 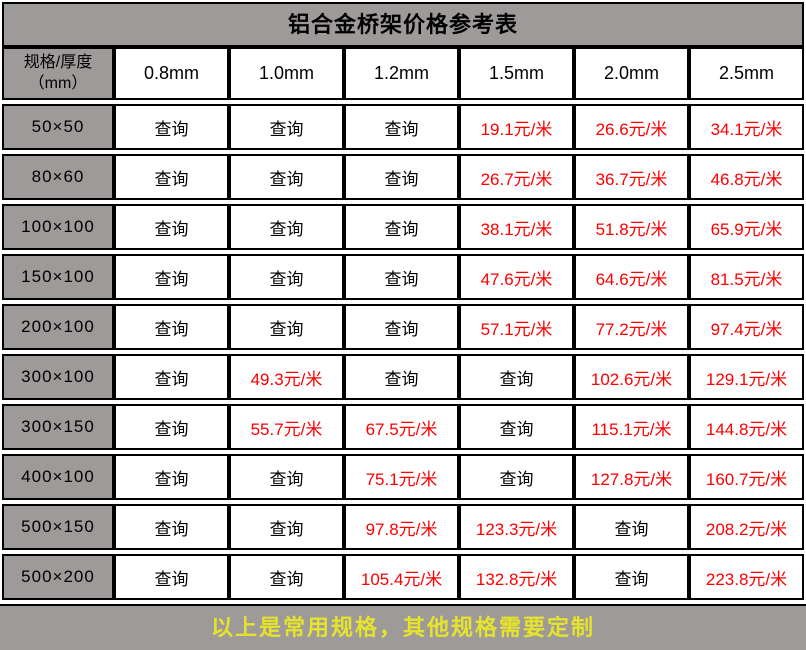 I want to click on spec-cell: 150×100, so click(x=58, y=277).